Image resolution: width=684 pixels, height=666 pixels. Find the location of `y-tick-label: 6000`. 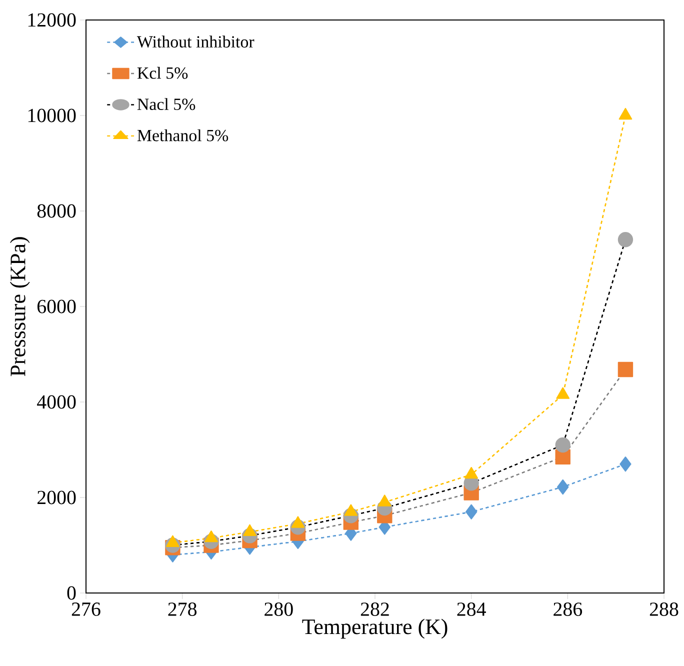

y-tick-label: 6000 is located at coordinates (56, 307).